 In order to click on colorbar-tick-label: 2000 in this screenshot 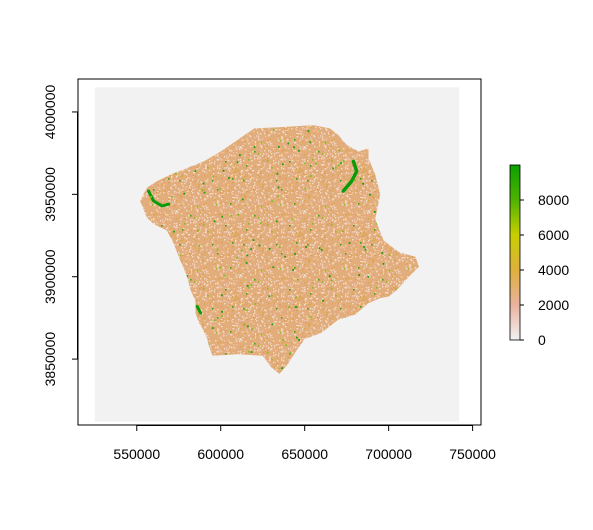, I will do `click(553, 305)`.